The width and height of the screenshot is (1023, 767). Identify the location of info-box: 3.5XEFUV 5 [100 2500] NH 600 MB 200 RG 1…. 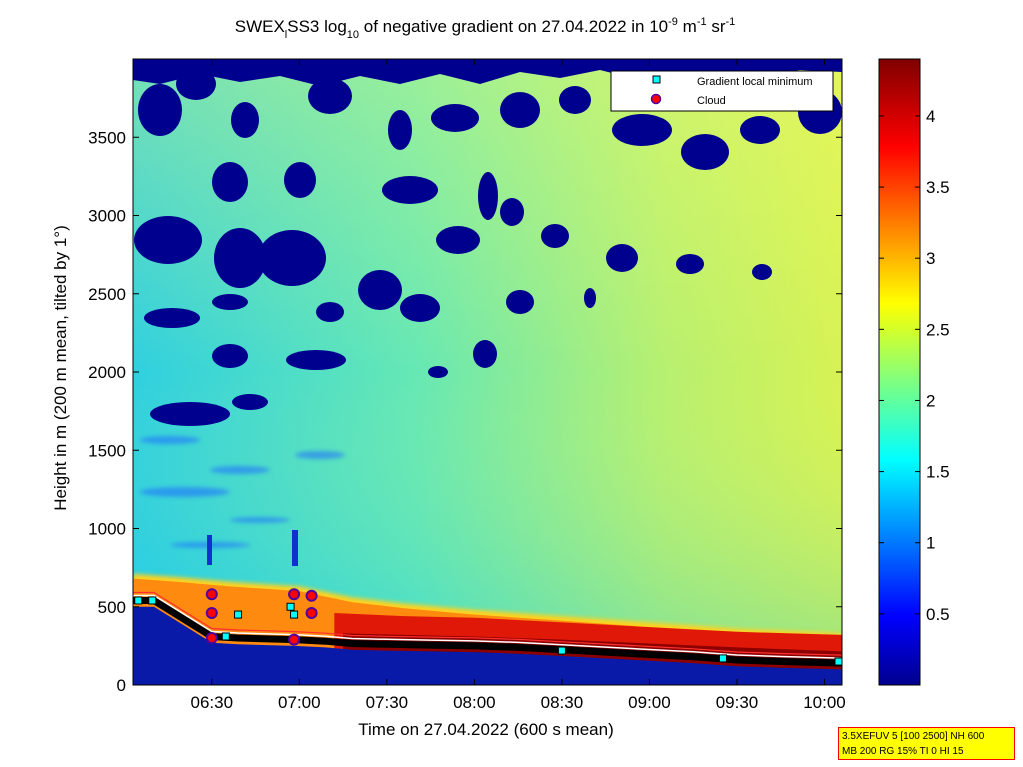
(926, 743).